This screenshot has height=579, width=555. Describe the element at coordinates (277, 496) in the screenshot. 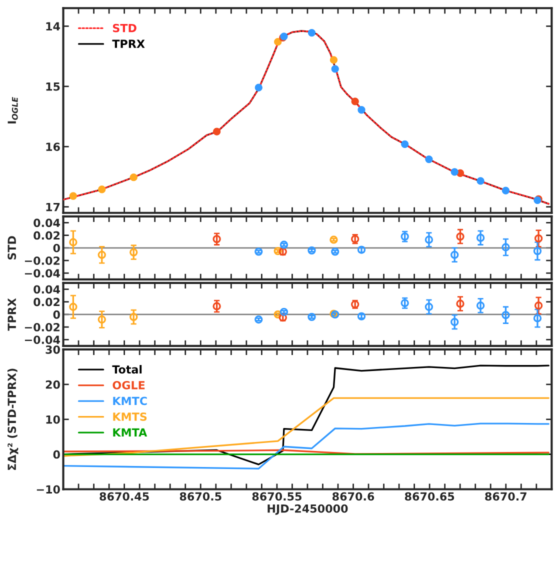

I see `x-tick-label: 8670.55` at that location.